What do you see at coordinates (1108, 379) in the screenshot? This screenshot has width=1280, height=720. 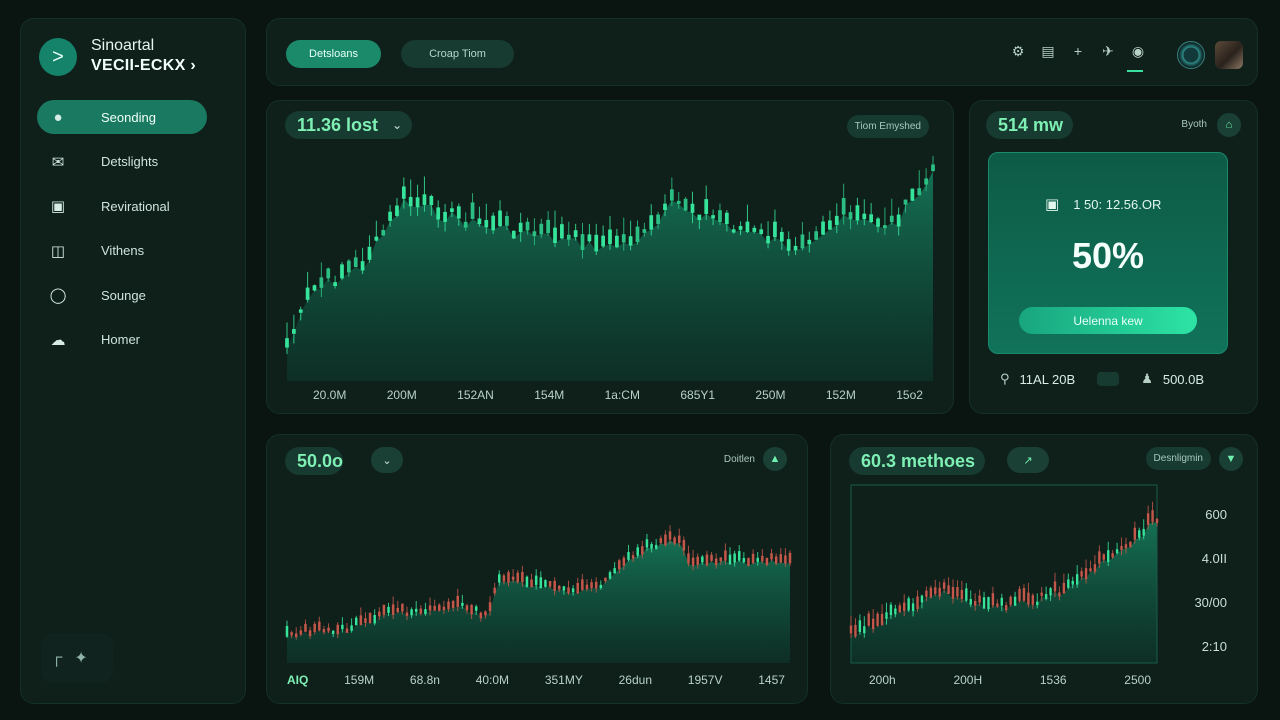 I see `divider` at bounding box center [1108, 379].